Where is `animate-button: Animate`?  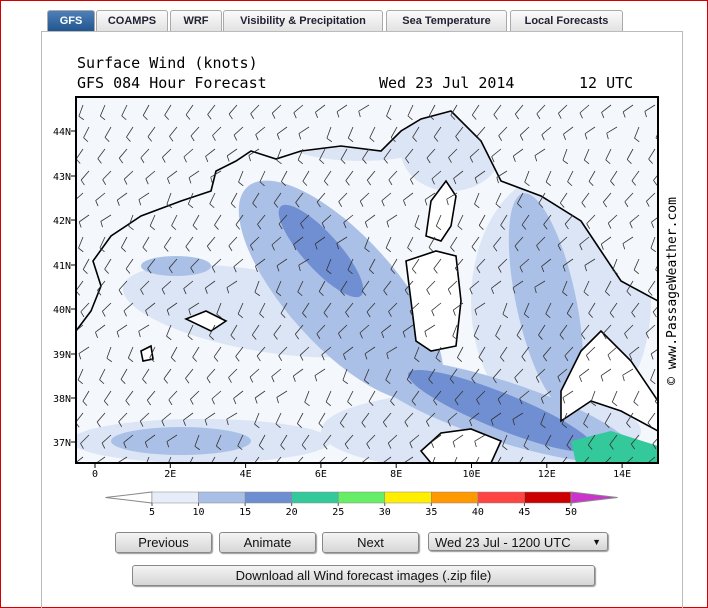
animate-button: Animate is located at coordinates (267, 542).